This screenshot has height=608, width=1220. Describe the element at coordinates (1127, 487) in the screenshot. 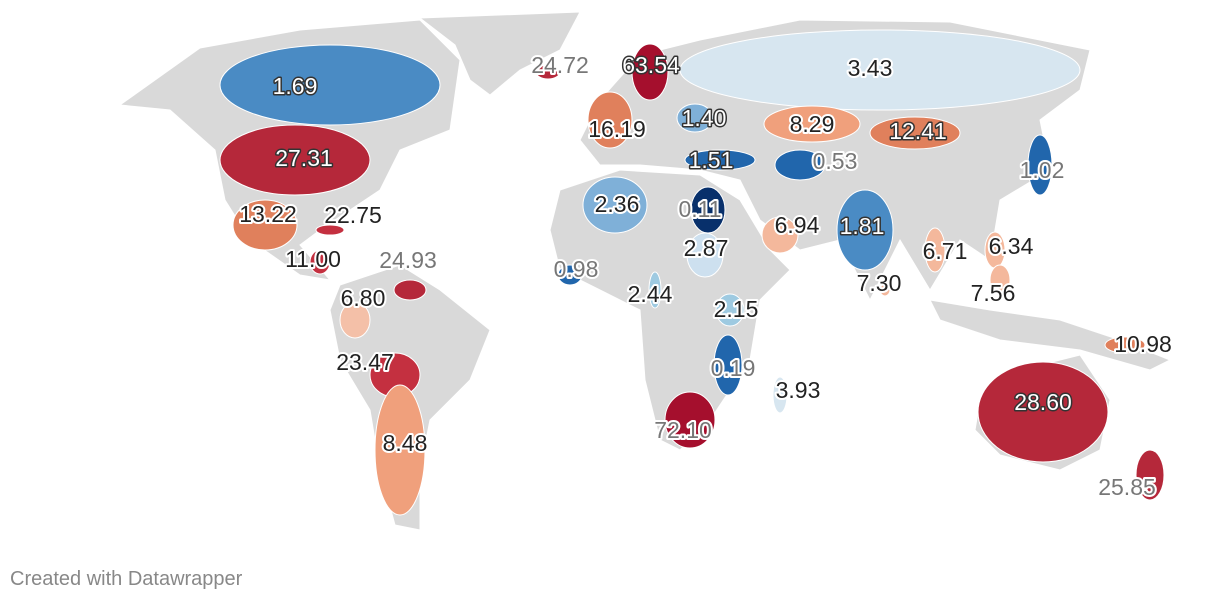

I see `value-label: 25.85` at that location.